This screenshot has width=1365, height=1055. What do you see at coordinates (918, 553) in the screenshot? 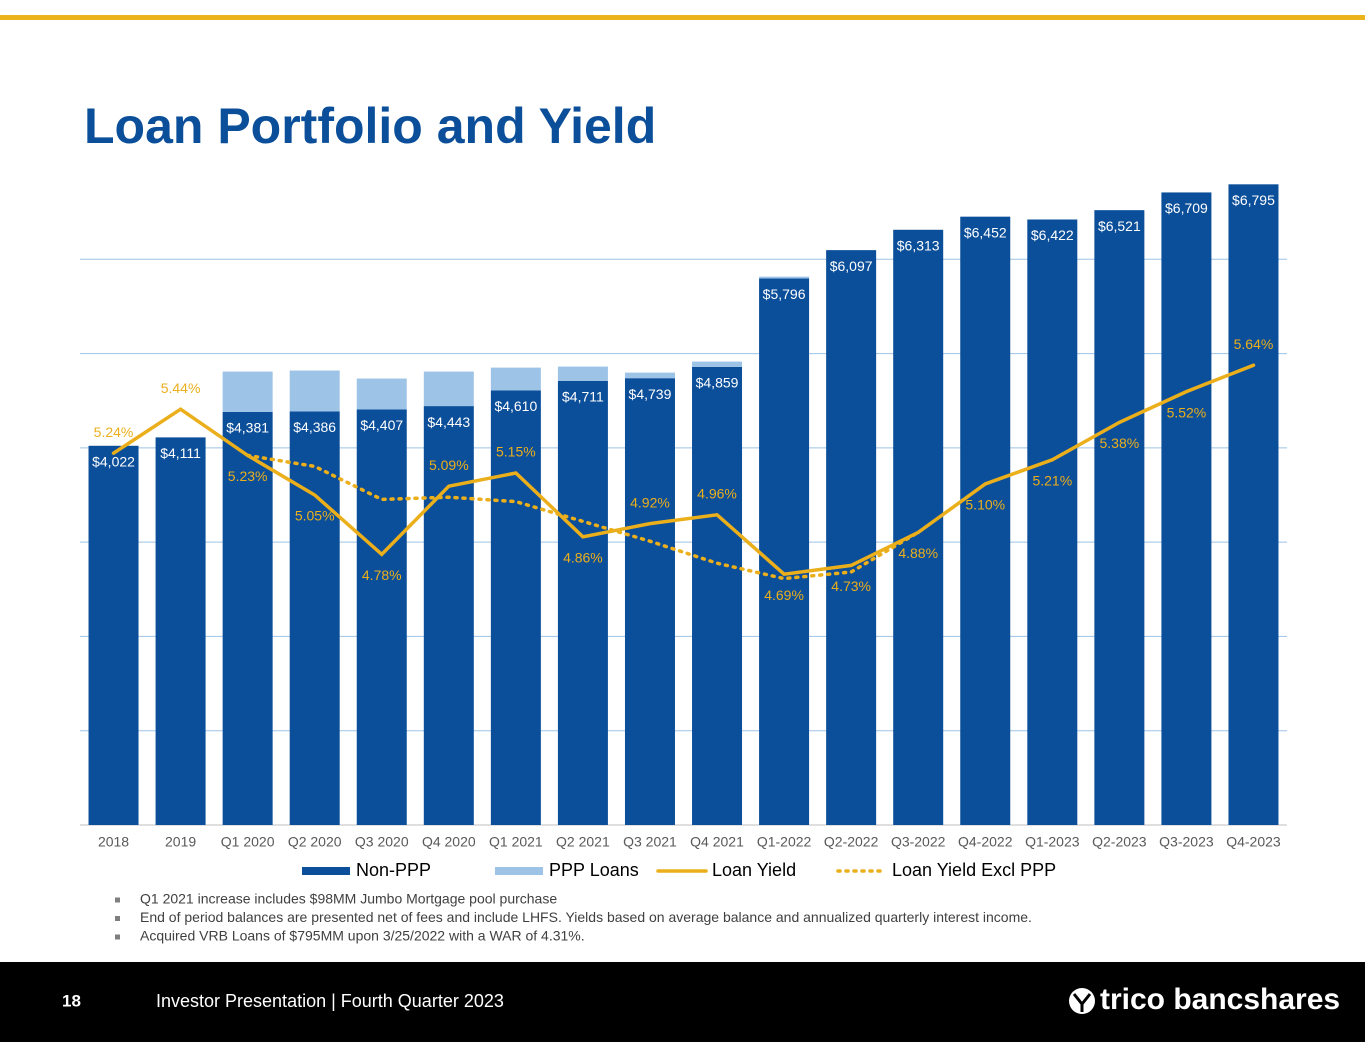
I see `point-label: 4.88%` at bounding box center [918, 553].